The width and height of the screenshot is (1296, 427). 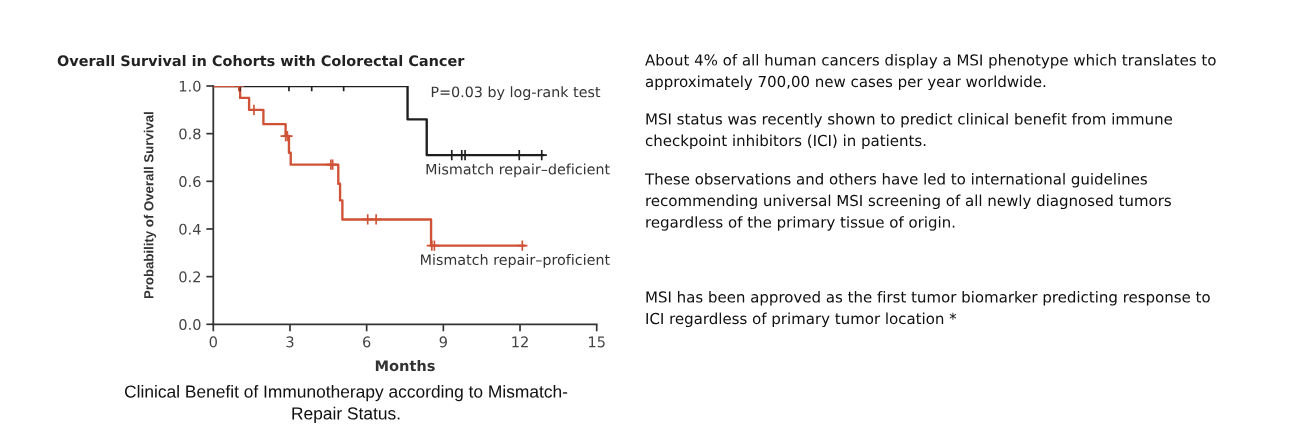 What do you see at coordinates (213, 342) in the screenshot?
I see `x-tick-label: 0` at bounding box center [213, 342].